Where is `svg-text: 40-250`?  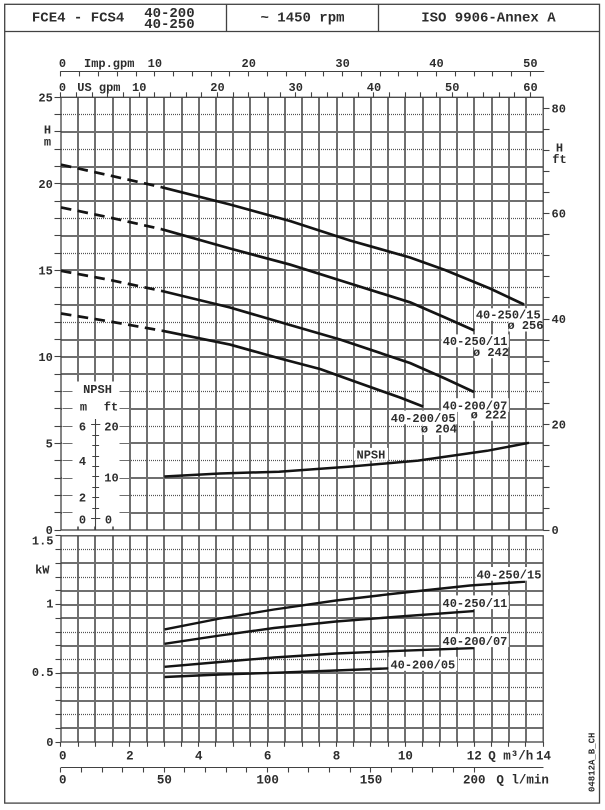
svg-text: 40-250 is located at coordinates (169, 25).